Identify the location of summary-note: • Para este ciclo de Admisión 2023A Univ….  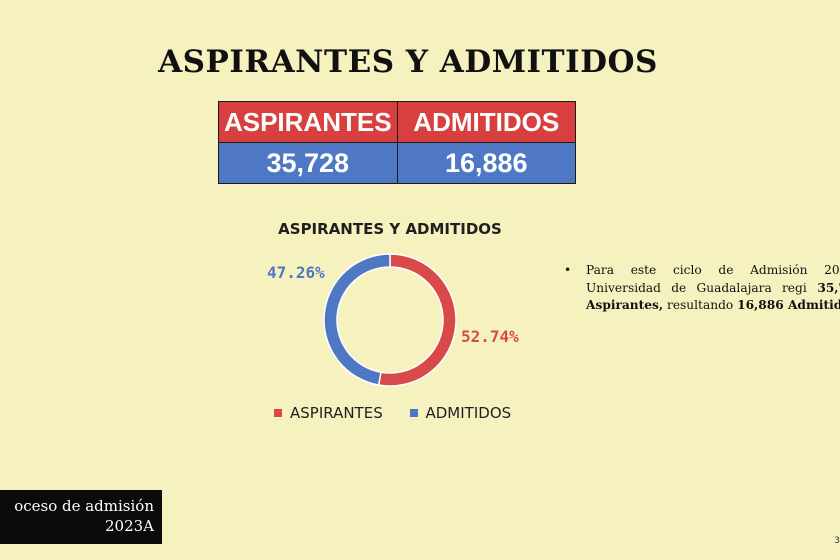
(702, 288).